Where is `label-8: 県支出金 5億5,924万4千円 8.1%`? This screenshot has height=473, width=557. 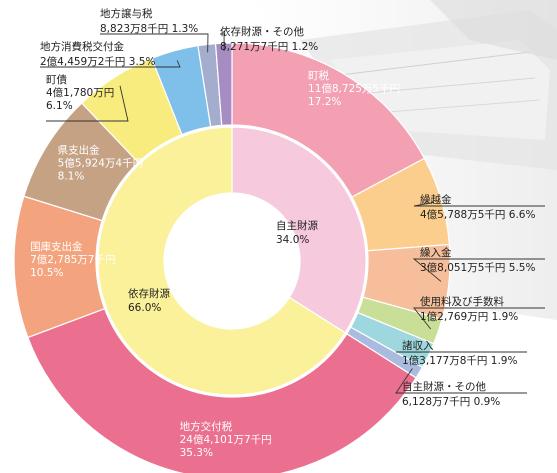 label-8: 県支出金 5億5,924万4千円 8.1% is located at coordinates (100, 163).